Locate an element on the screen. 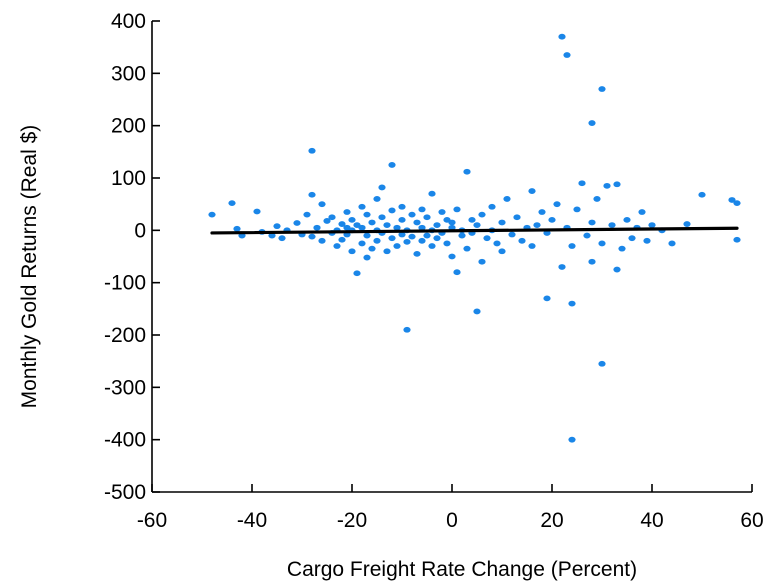  y-tick-label: 100 is located at coordinates (128, 178).